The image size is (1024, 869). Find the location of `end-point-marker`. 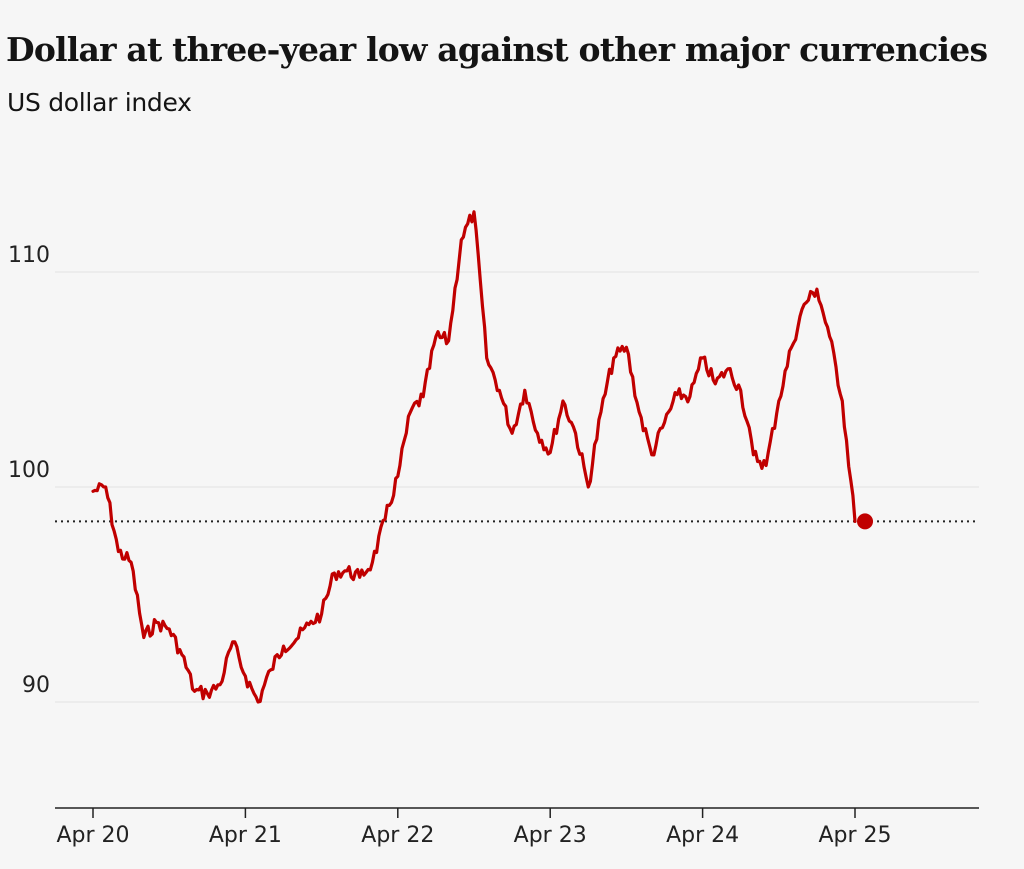

end-point-marker is located at coordinates (865, 521).